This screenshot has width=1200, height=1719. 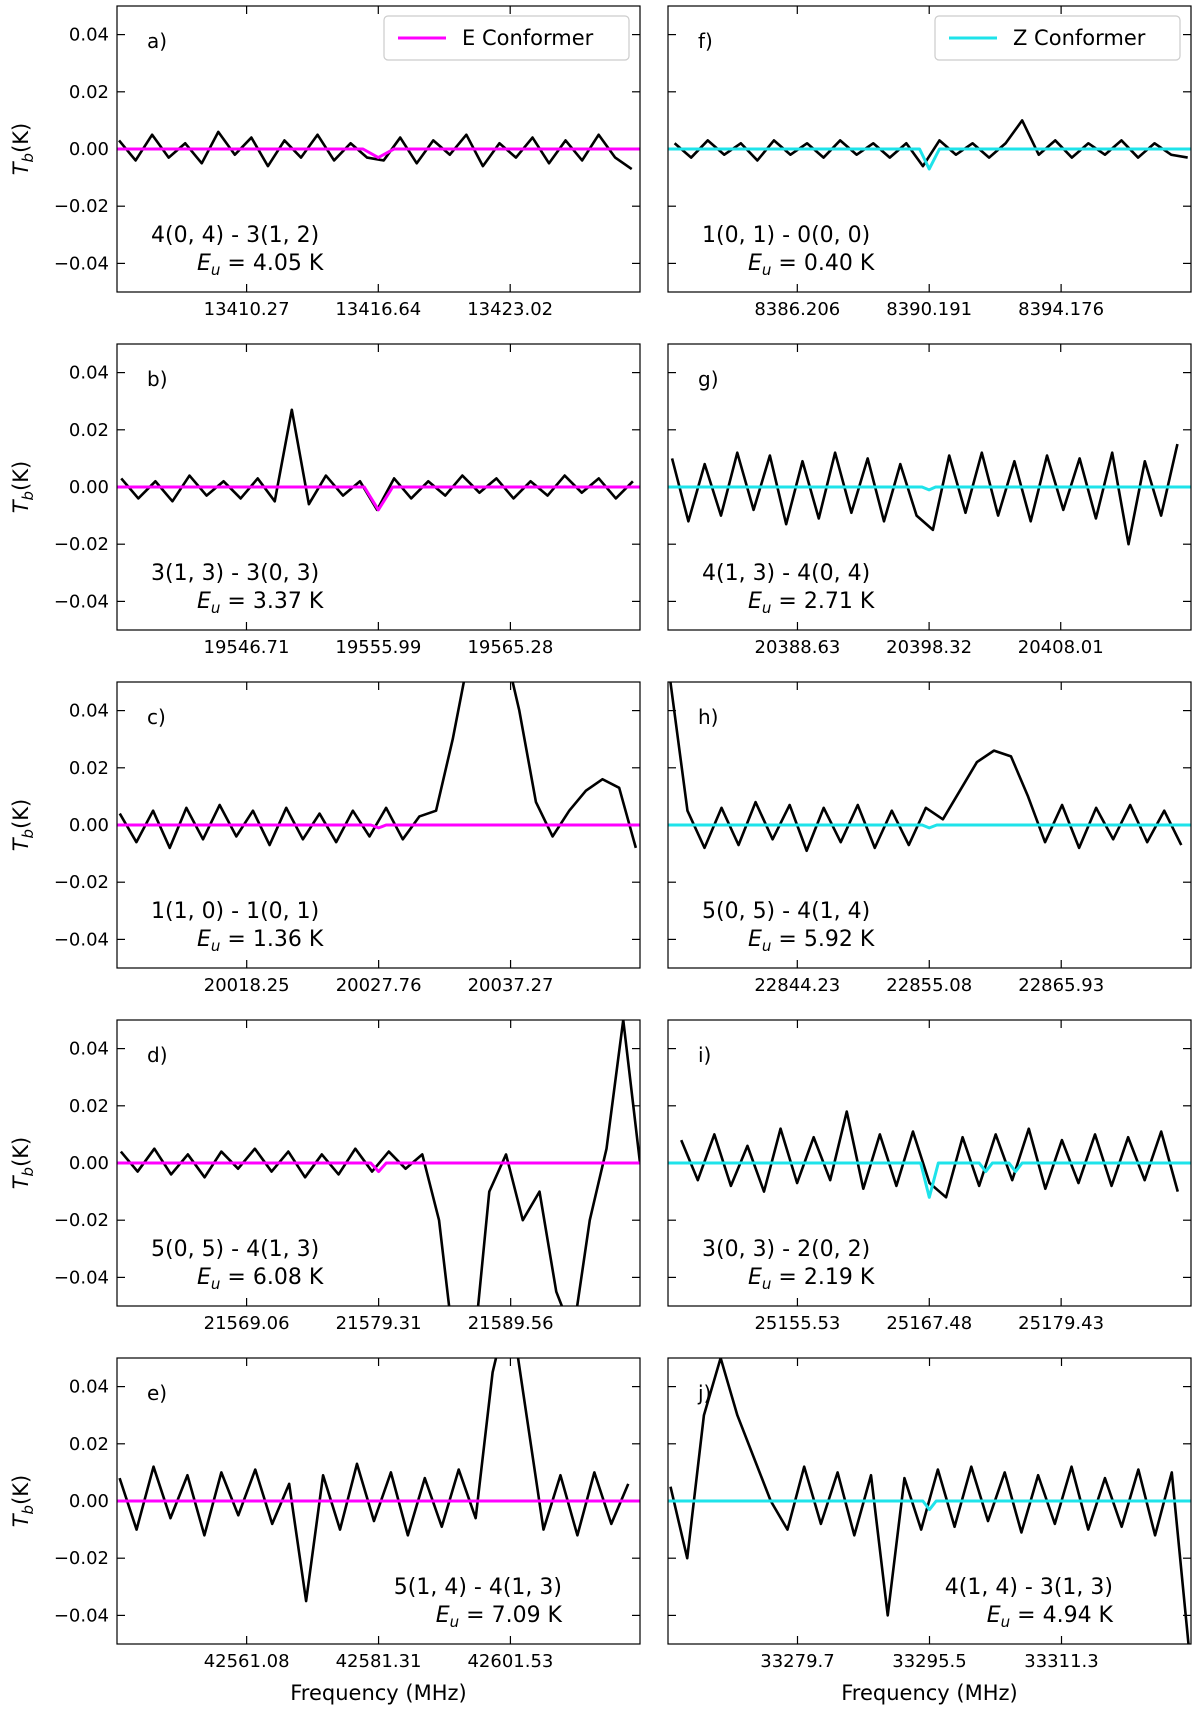 What do you see at coordinates (275, 263) in the screenshot?
I see `energy-text: = 4.05 K` at bounding box center [275, 263].